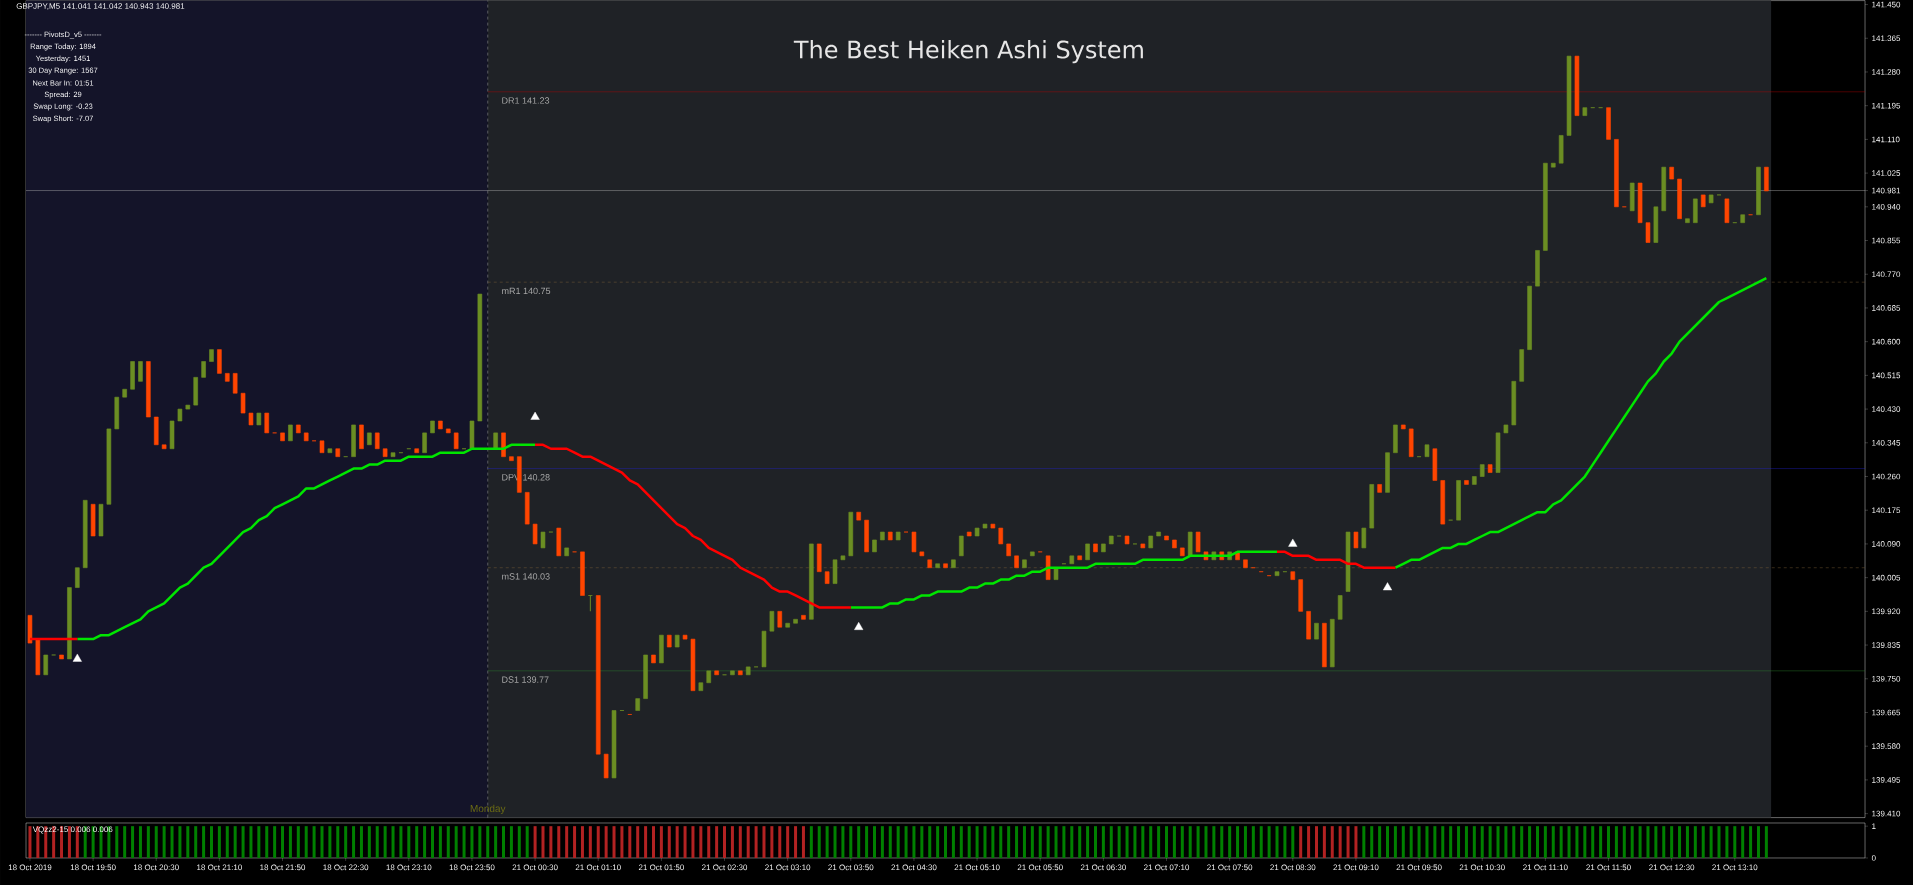 The width and height of the screenshot is (1913, 885). I want to click on y-tick-label: 140.600, so click(1886, 341).